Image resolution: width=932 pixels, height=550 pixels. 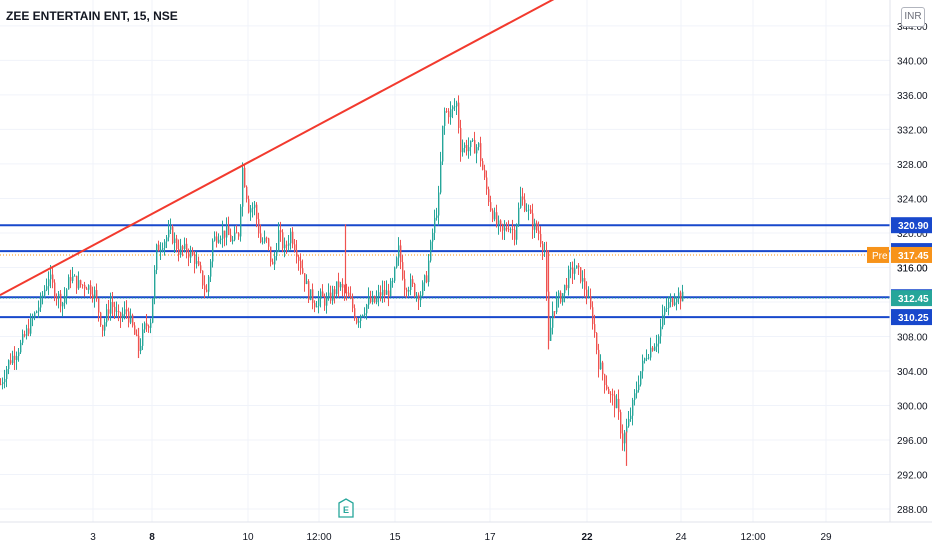 What do you see at coordinates (913, 256) in the screenshot?
I see `price-label-text: 317.45` at bounding box center [913, 256].